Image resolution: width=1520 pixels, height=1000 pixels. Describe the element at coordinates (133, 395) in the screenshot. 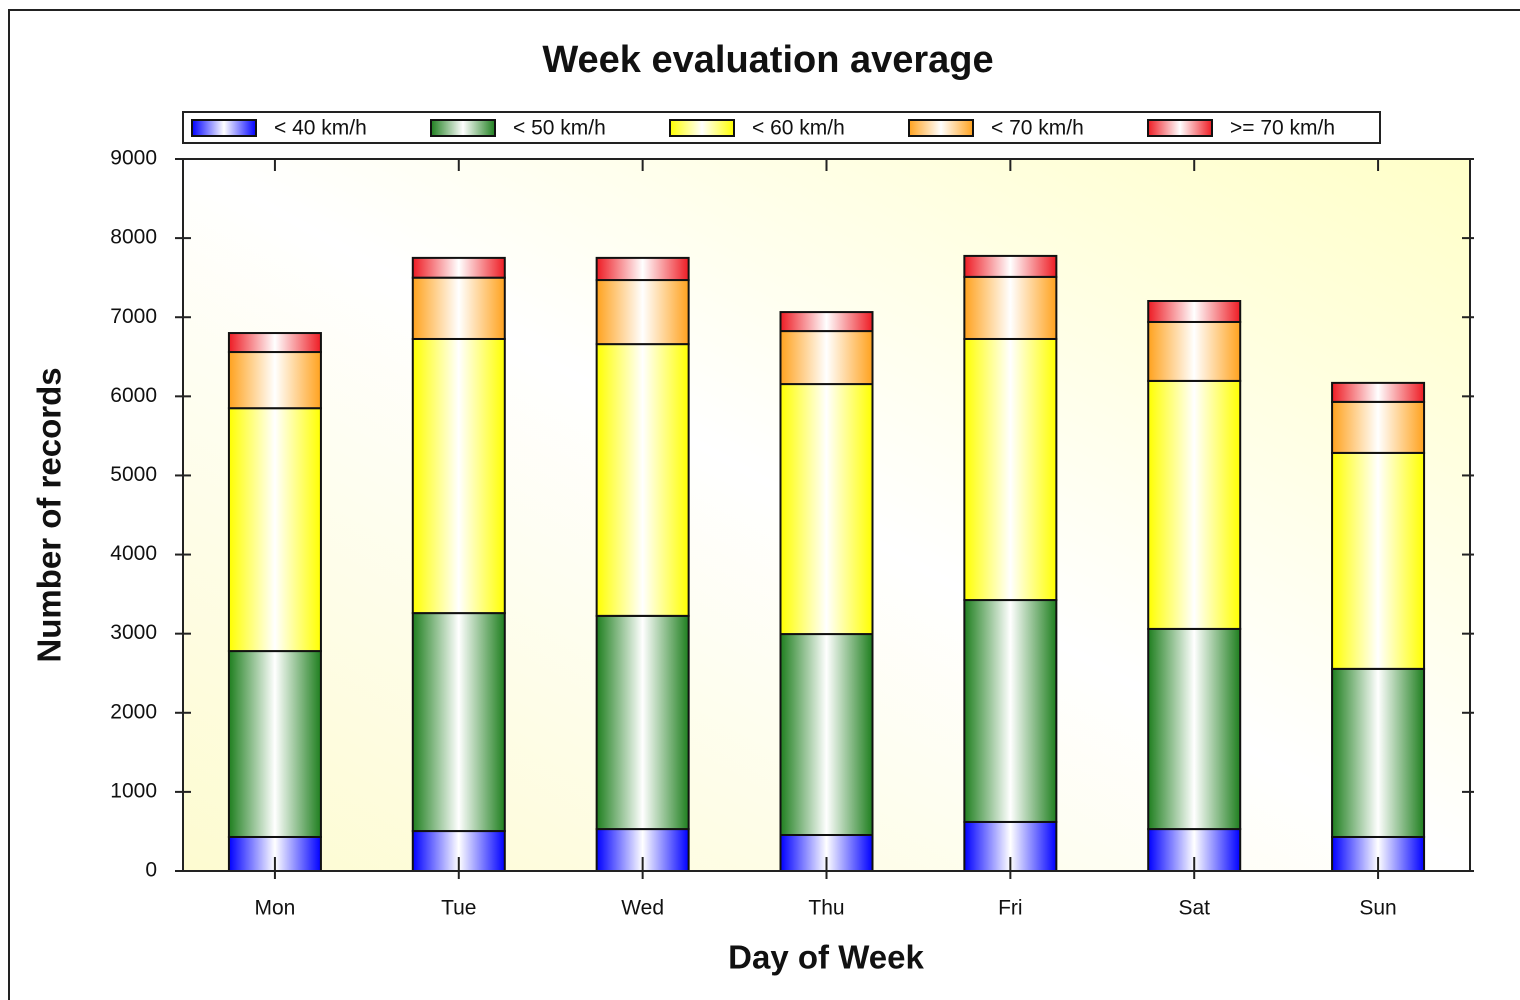

I see `y-tick-label: 6000` at that location.